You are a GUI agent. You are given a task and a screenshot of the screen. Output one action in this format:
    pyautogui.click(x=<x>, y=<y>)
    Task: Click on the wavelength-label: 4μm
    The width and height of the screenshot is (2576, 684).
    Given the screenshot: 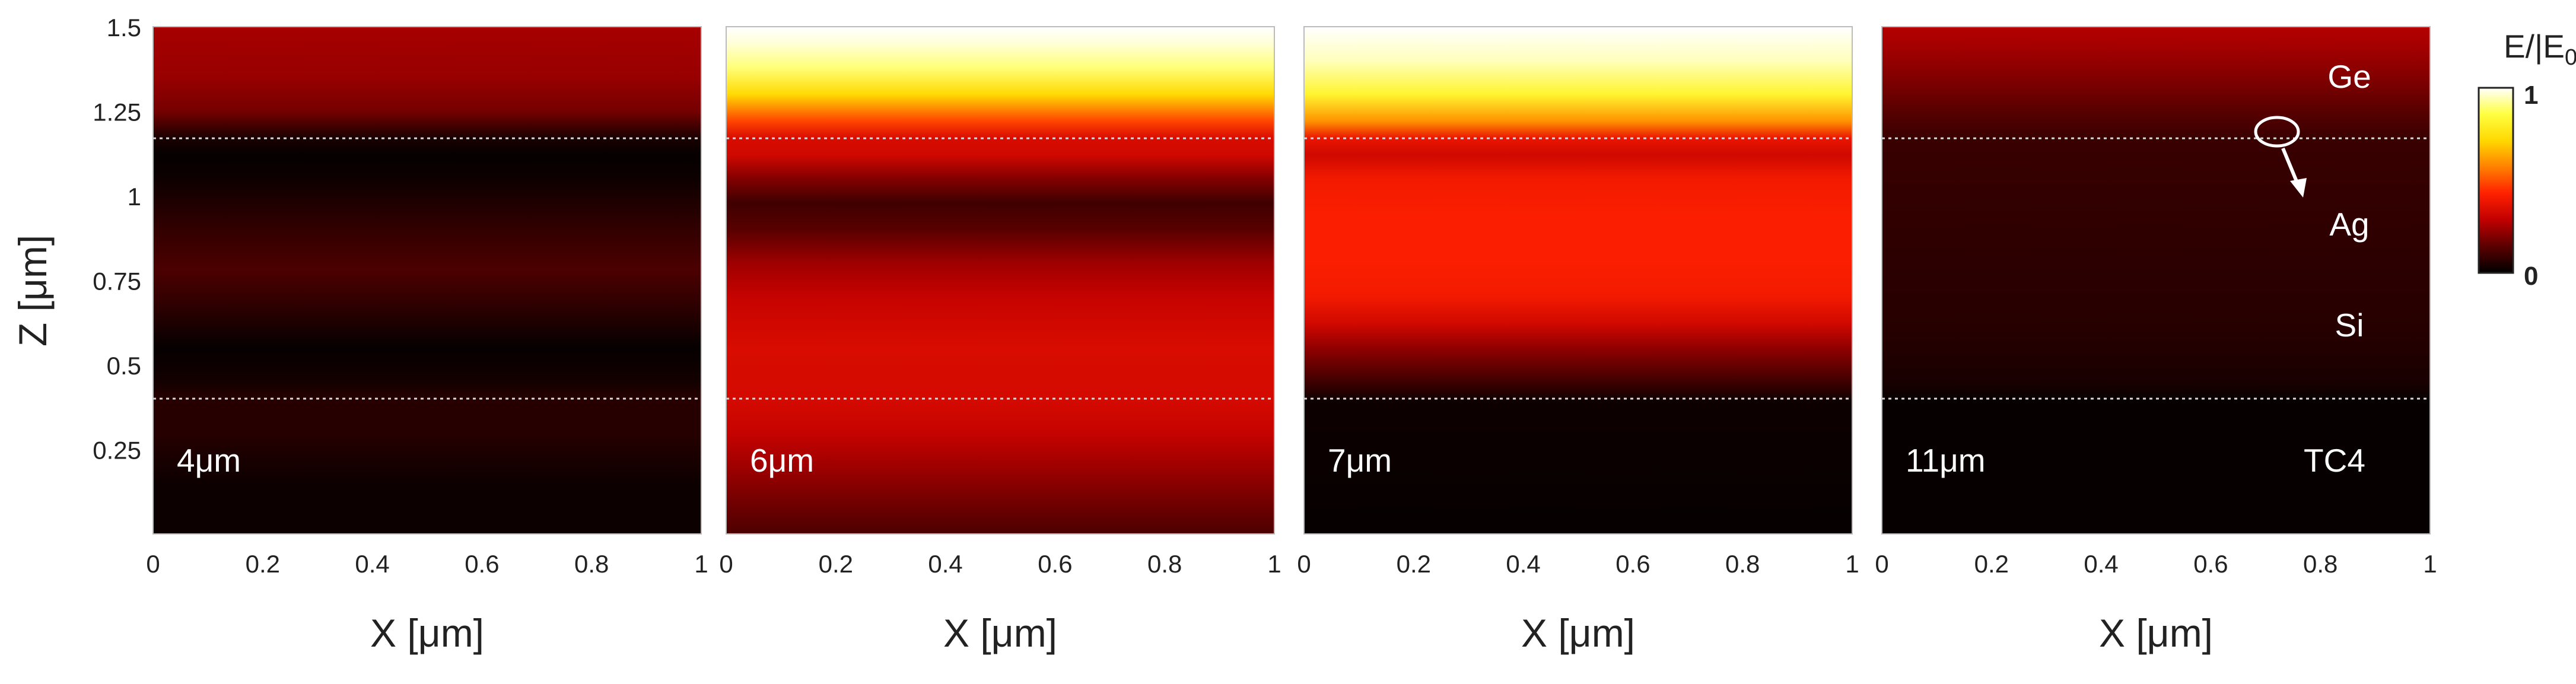 What is the action you would take?
    pyautogui.click(x=209, y=460)
    